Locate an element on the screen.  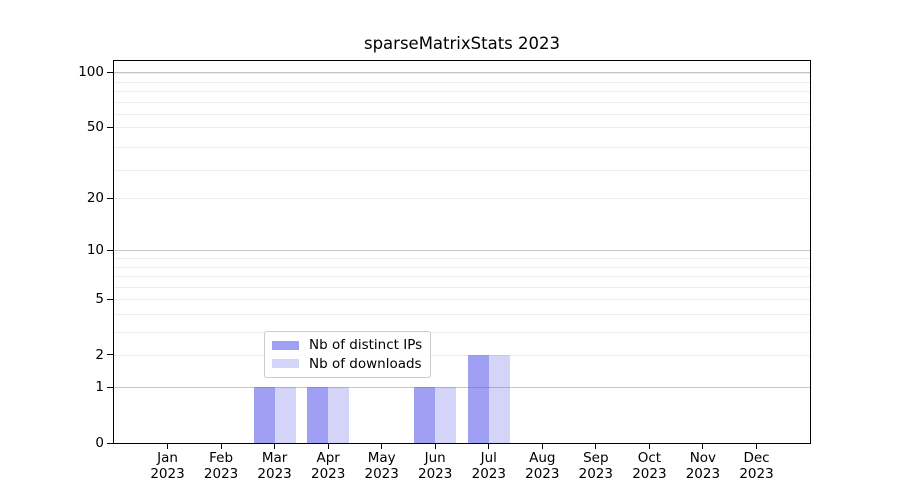
x-tick-label: Feb 2023 is located at coordinates (221, 466).